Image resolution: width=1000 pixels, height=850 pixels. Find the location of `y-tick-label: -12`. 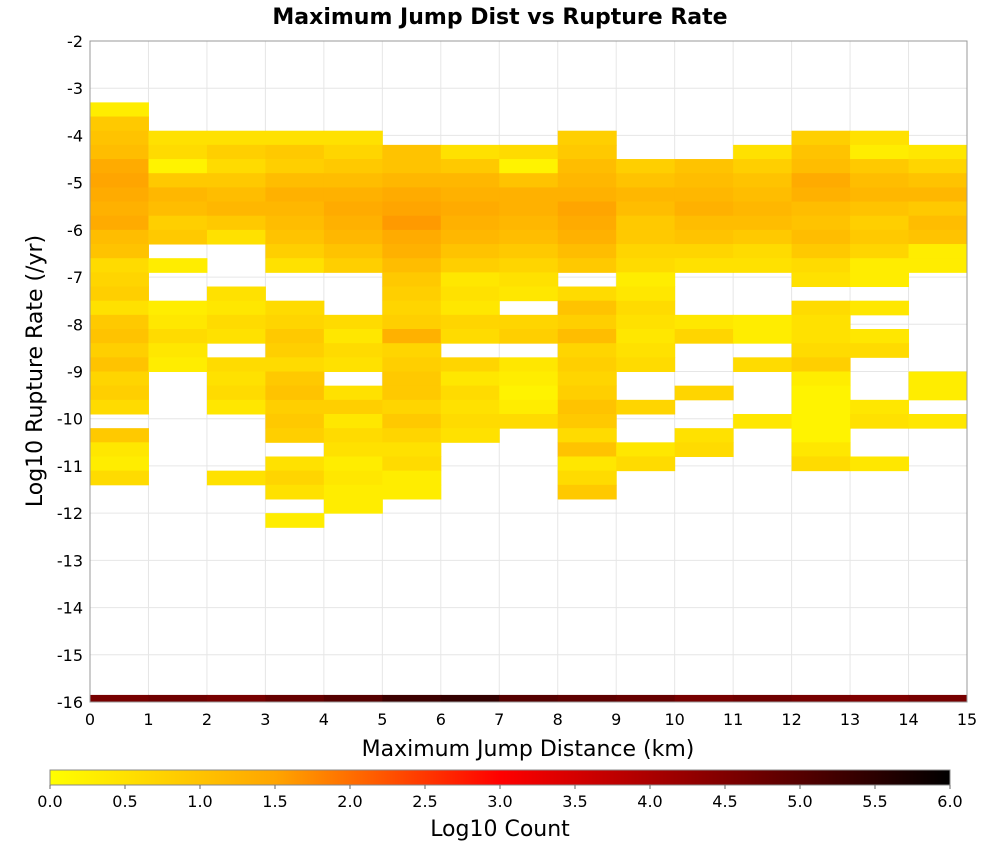

y-tick-label: -12 is located at coordinates (70, 513).